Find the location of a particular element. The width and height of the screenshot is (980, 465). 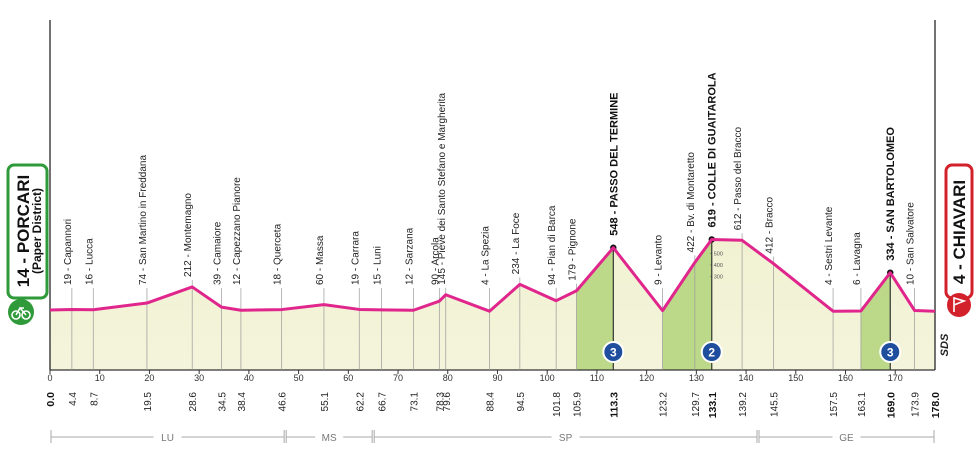

waypoint-label: 18 - Querceta is located at coordinates (278, 254).